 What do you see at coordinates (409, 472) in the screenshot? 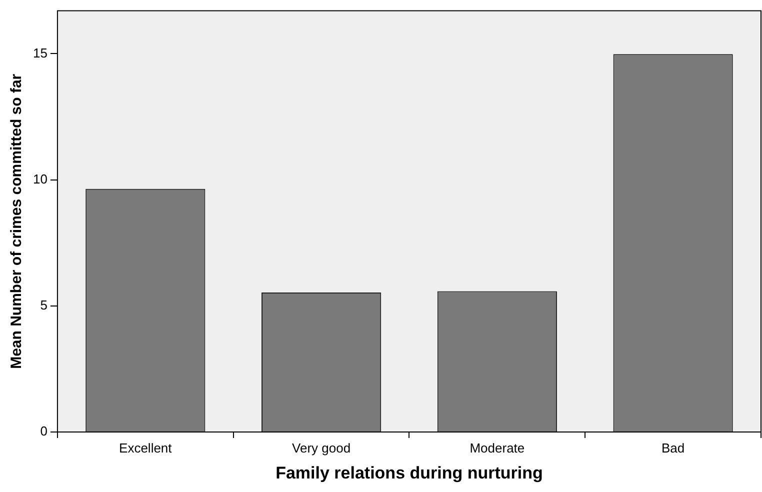
I see `x-axis-title: Family relations during nurturing` at bounding box center [409, 472].